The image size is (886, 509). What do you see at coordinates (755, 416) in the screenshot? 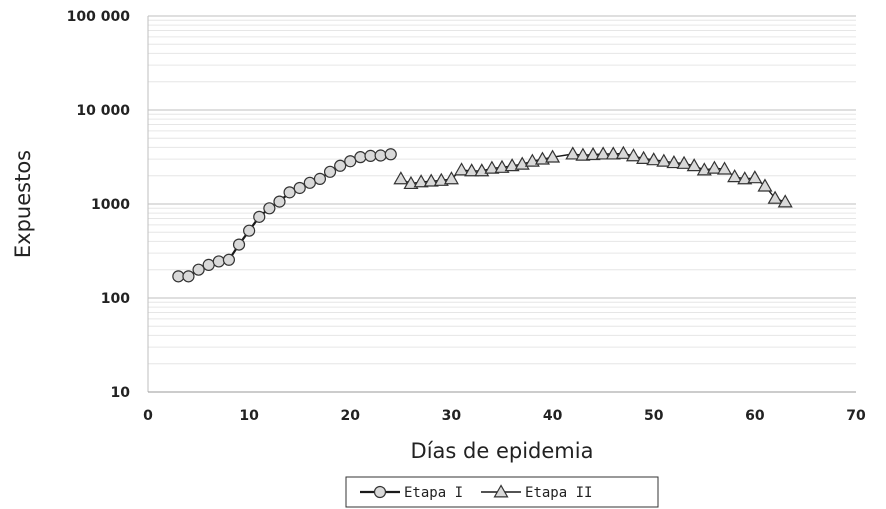
I see `x-tick-label: 60` at bounding box center [755, 416].